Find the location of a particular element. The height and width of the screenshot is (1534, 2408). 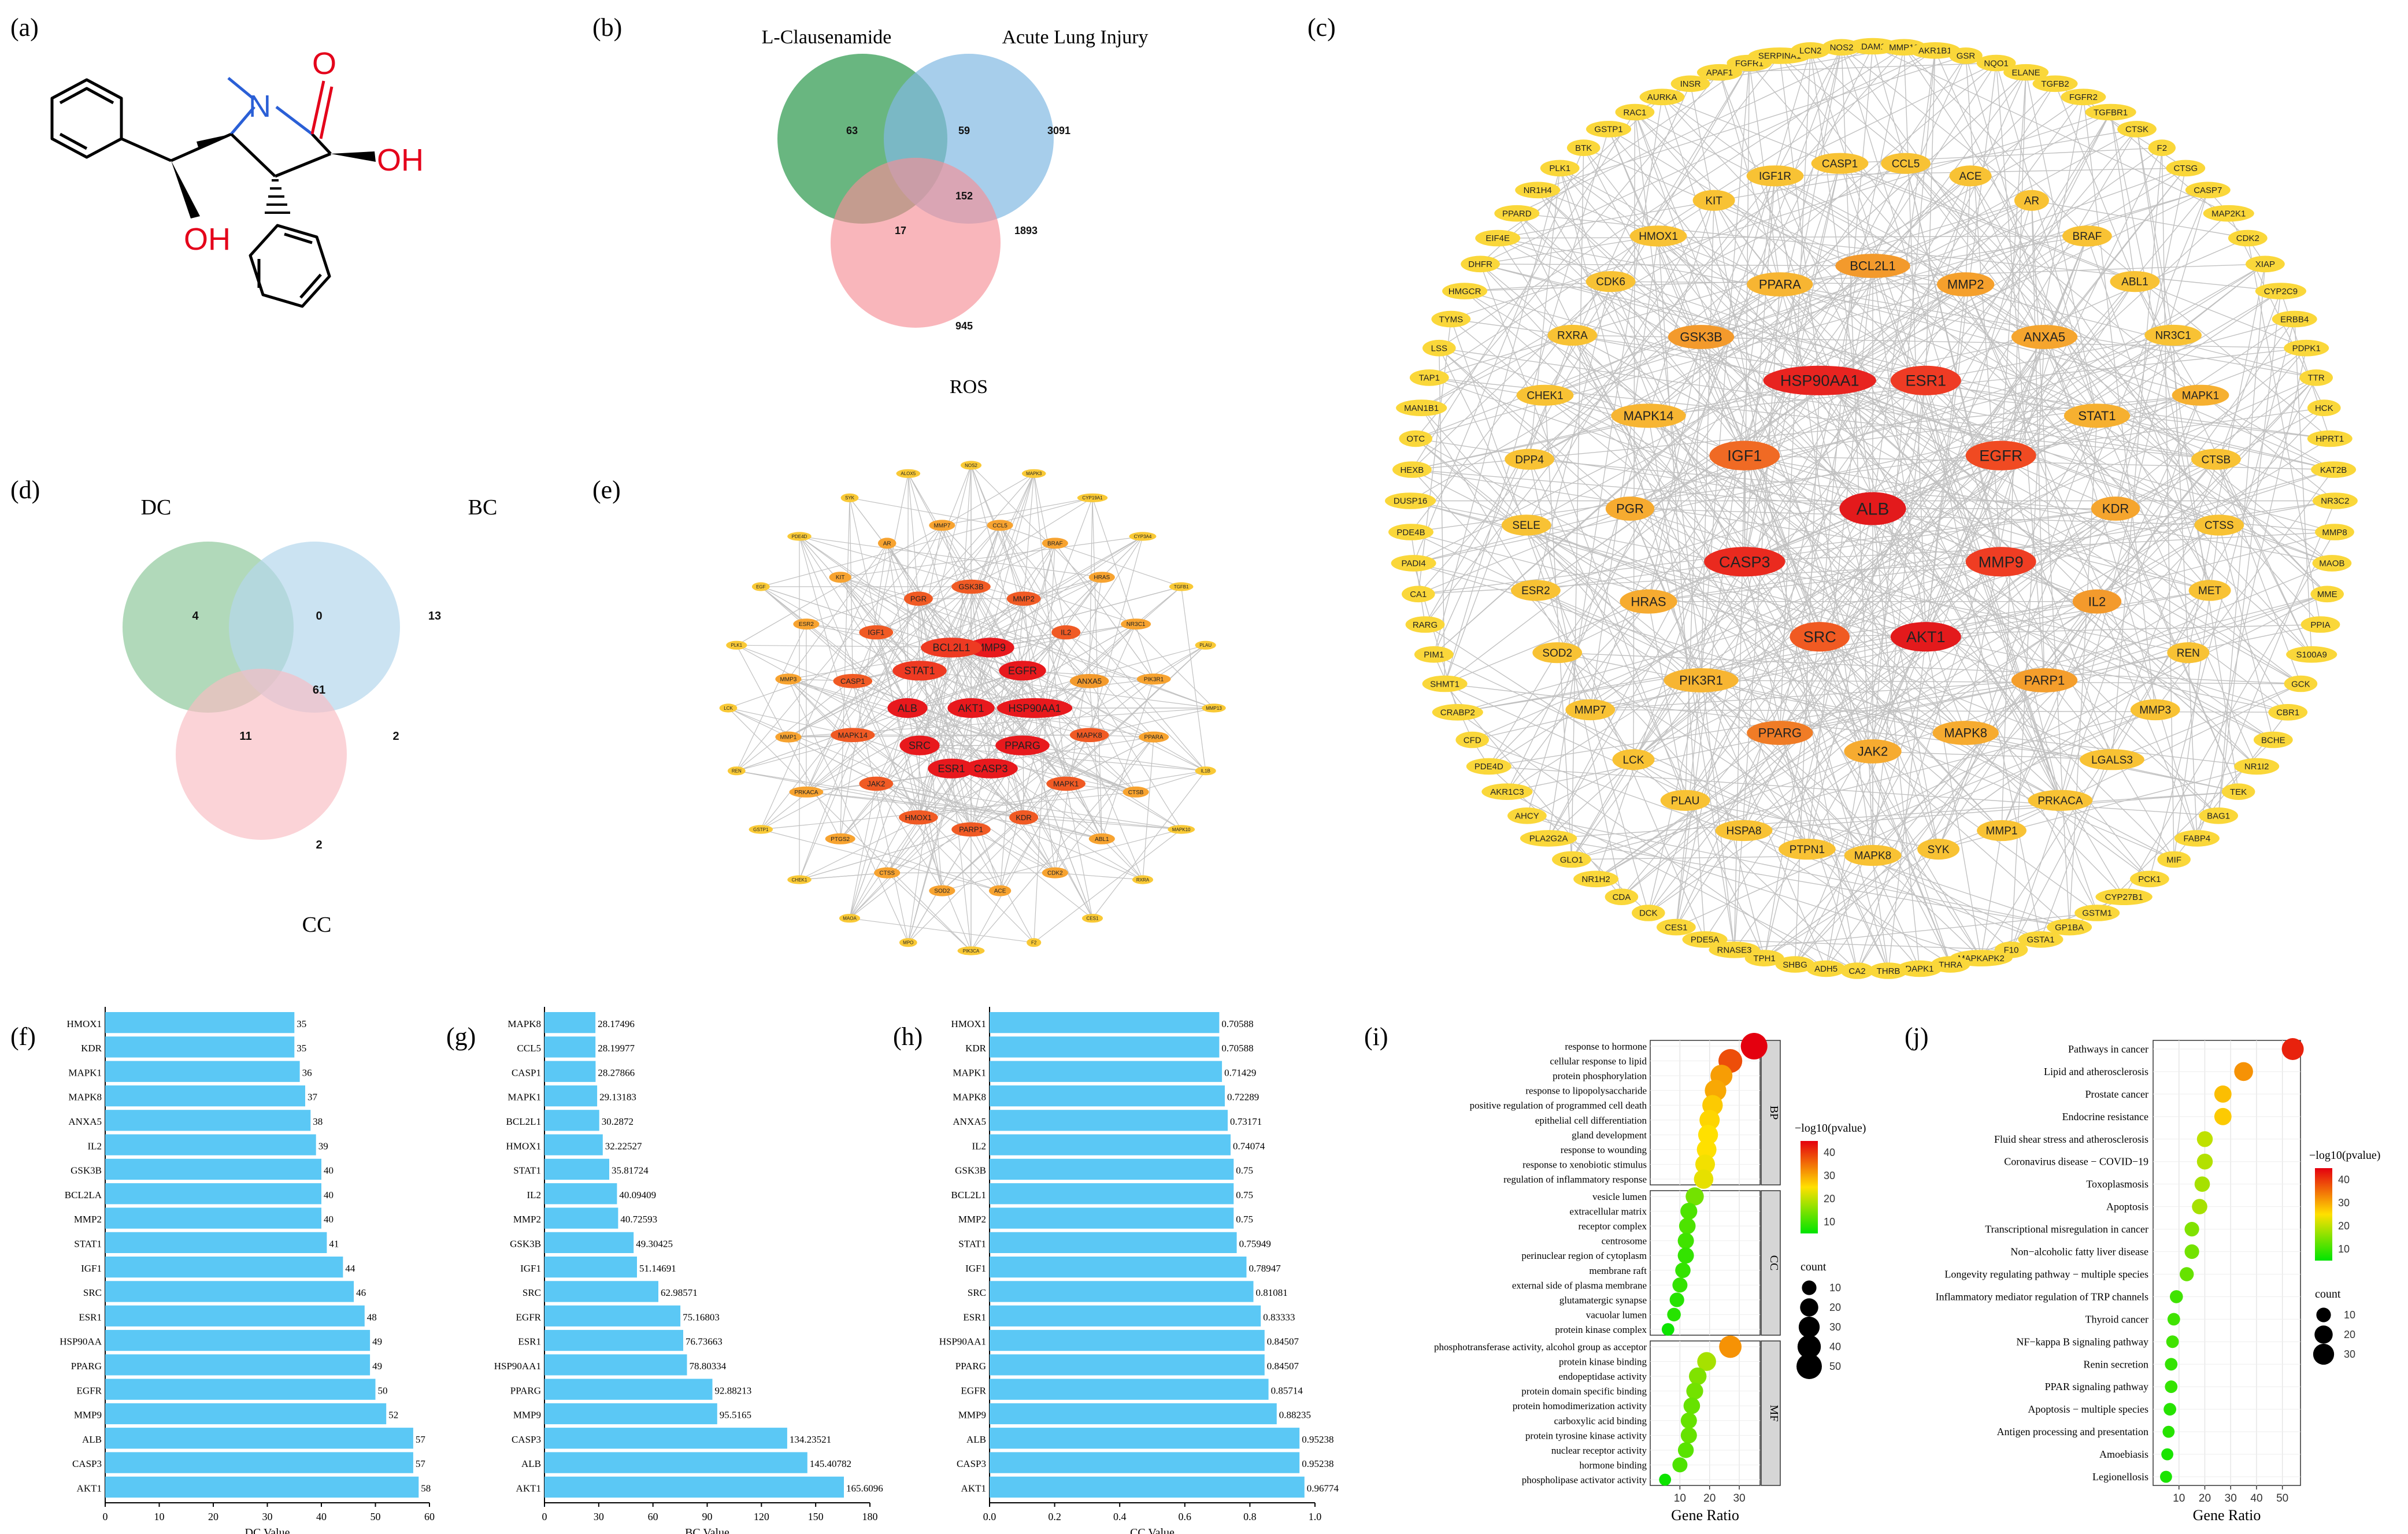

dot-i-color-tick: 20 is located at coordinates (1830, 1199).